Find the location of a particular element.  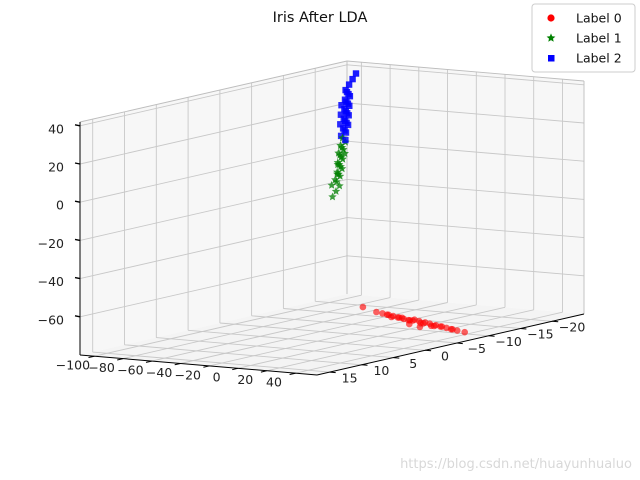

z-tick-label: −40 is located at coordinates (51, 281).